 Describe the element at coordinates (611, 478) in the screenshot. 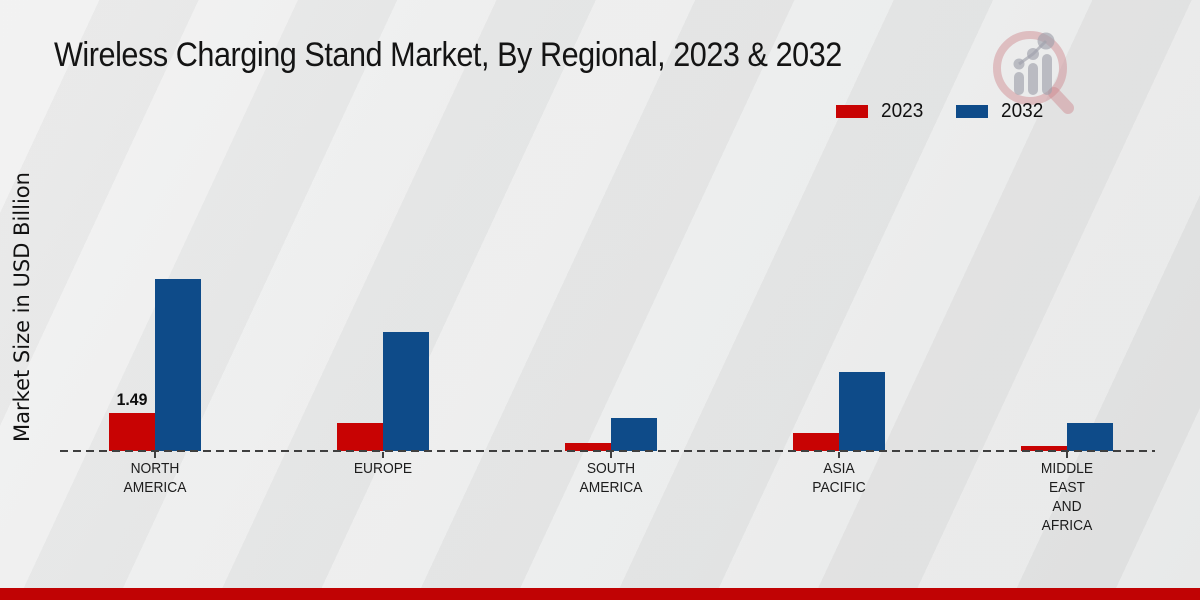

I see `category-label-south-america: SOUTH AMERICA` at that location.